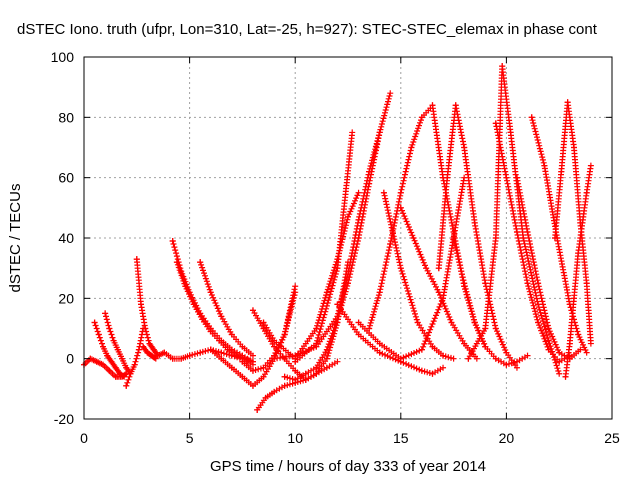 The image size is (640, 480). What do you see at coordinates (63, 57) in the screenshot?
I see `y-tick-label: 100` at bounding box center [63, 57].